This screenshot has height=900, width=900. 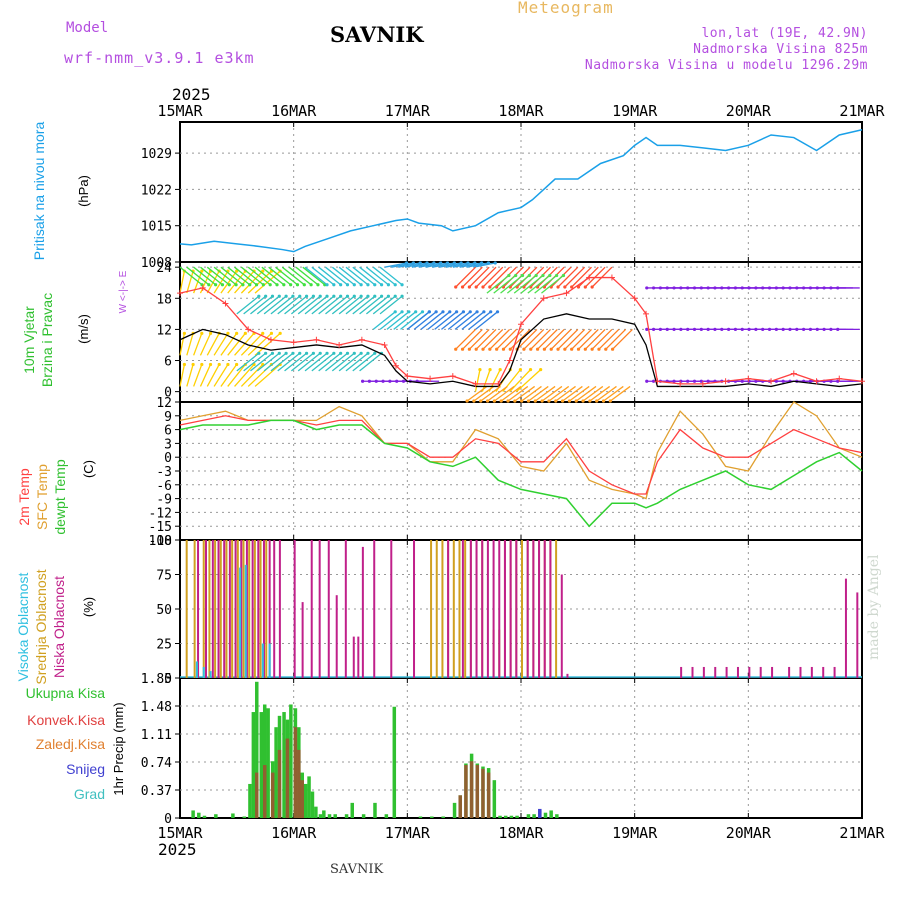 I want to click on y-tick-label: 1.85, so click(x=156, y=679).